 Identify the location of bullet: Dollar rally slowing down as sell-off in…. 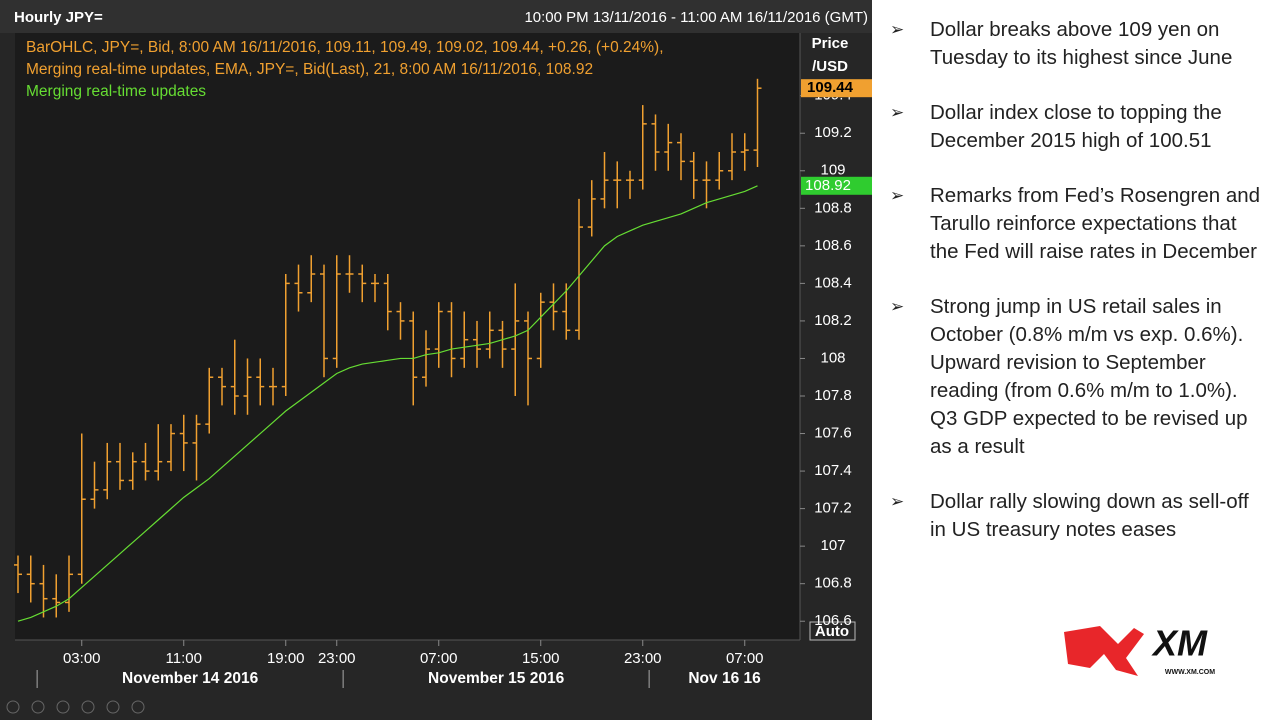
(1077, 516).